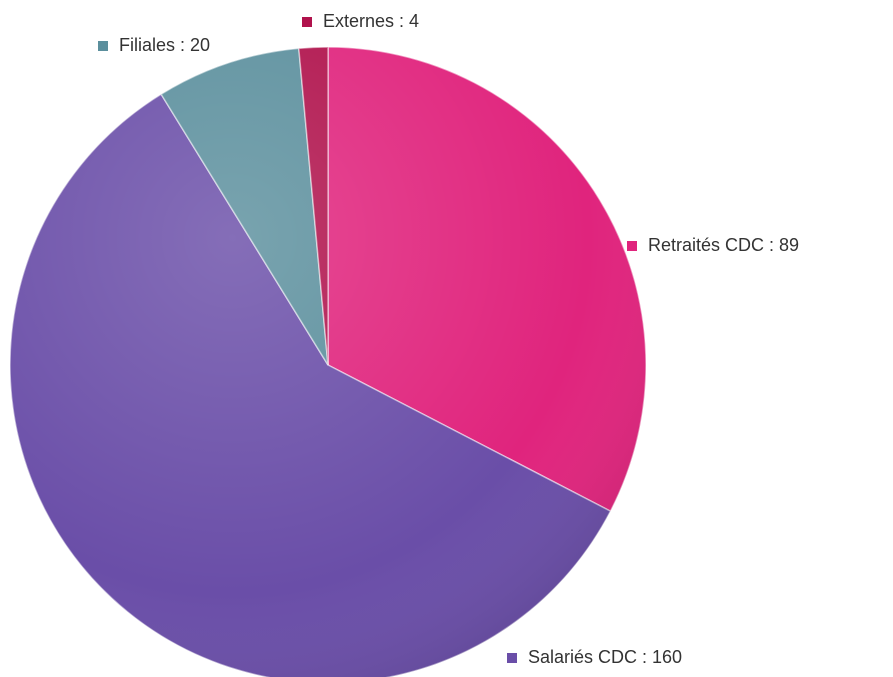 The width and height of the screenshot is (893, 677). What do you see at coordinates (605, 657) in the screenshot?
I see `data-label: Salariés CDC : 160` at bounding box center [605, 657].